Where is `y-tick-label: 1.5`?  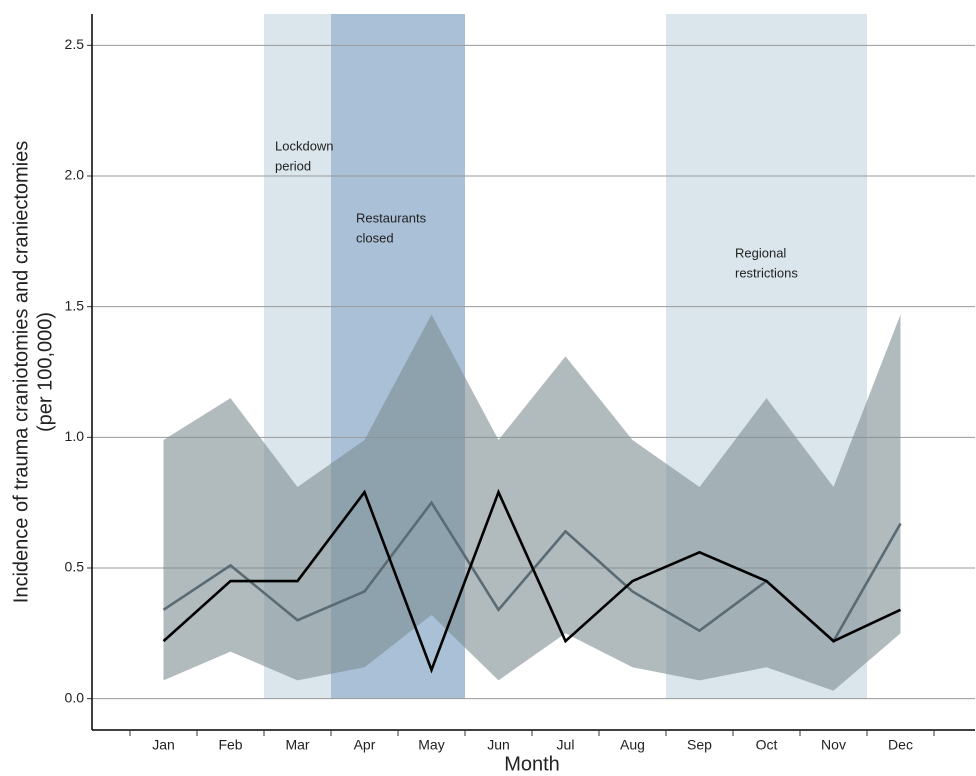
y-tick-label: 1.5 is located at coordinates (75, 305).